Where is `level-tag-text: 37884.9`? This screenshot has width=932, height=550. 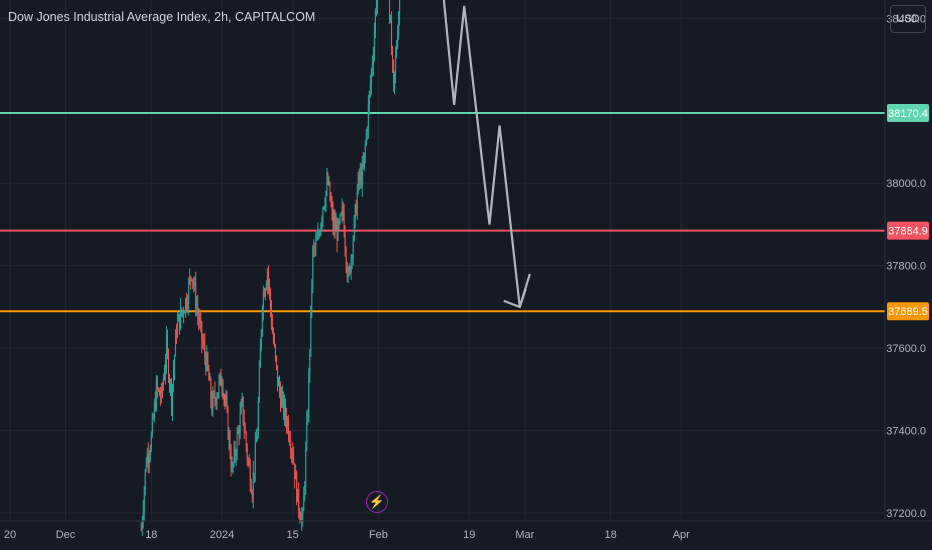
level-tag-text: 37884.9 is located at coordinates (908, 232).